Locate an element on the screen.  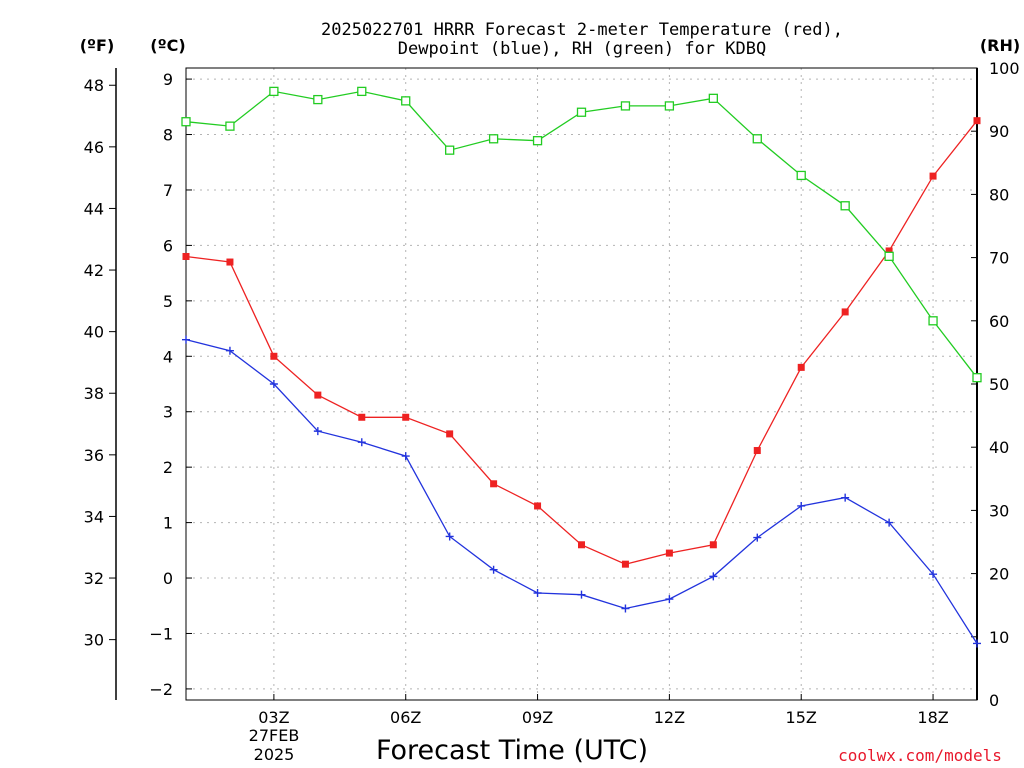
rh-tick-label: 70 is located at coordinates (999, 258).